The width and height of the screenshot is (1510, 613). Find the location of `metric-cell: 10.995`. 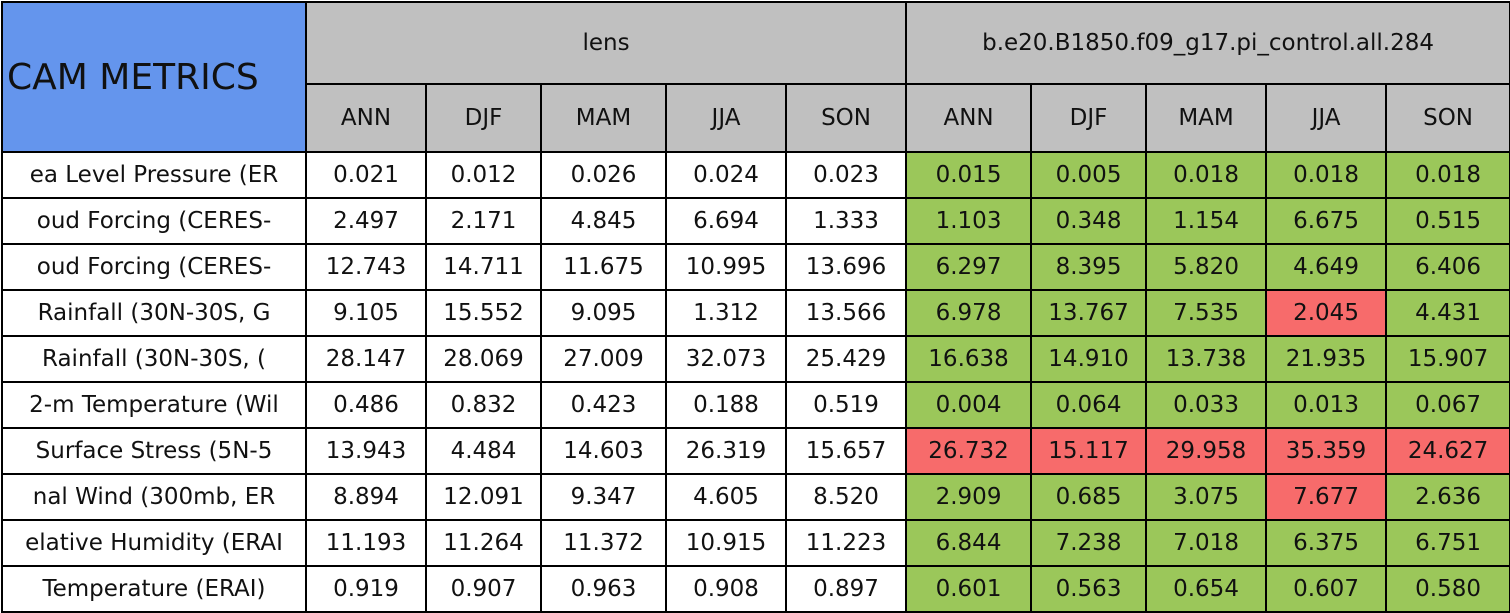

metric-cell: 10.995 is located at coordinates (726, 267).